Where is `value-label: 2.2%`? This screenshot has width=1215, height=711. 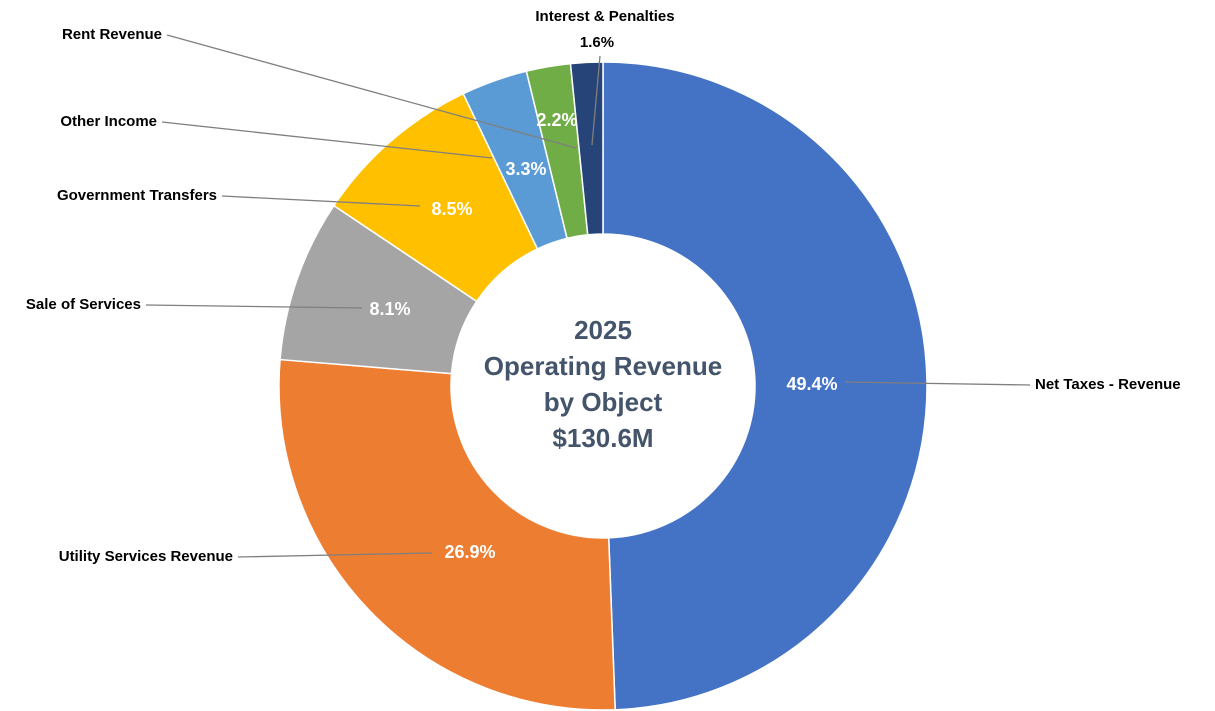
value-label: 2.2% is located at coordinates (556, 120).